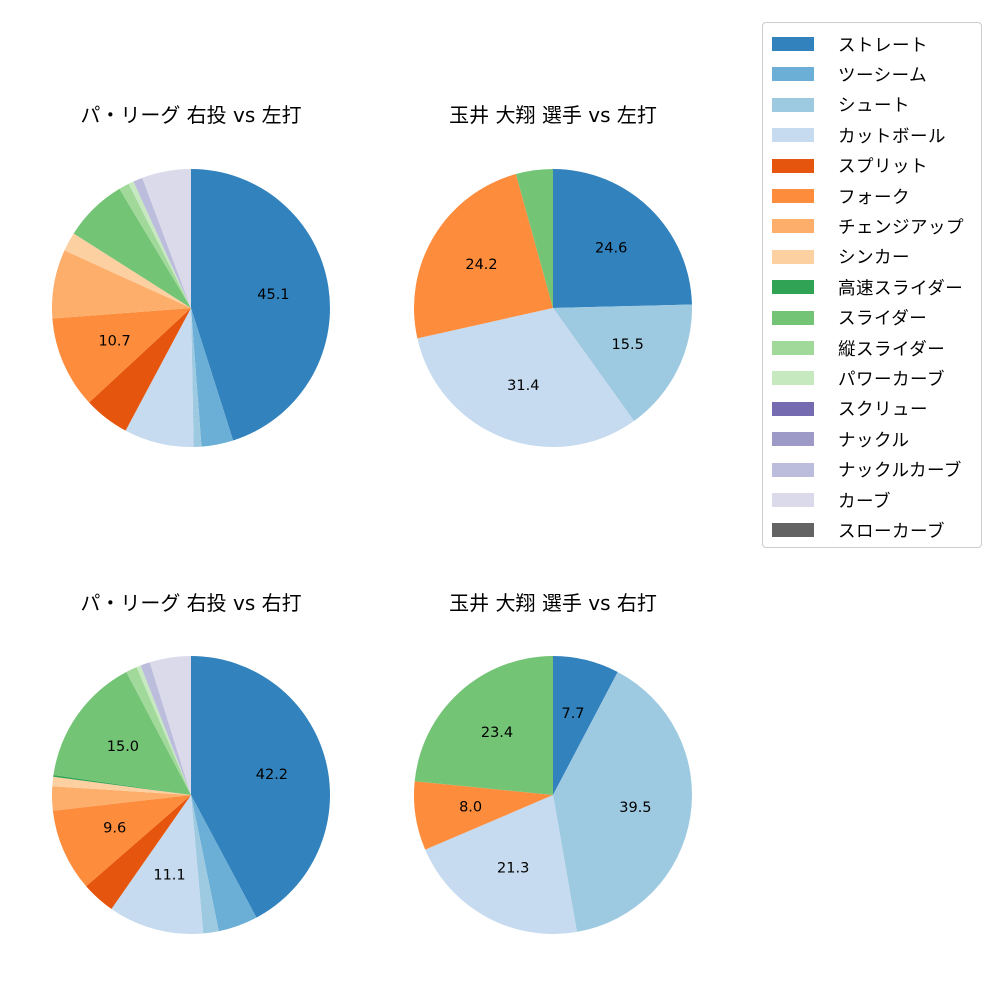  I want to click on legend-item: カットボール, so click(859, 135).